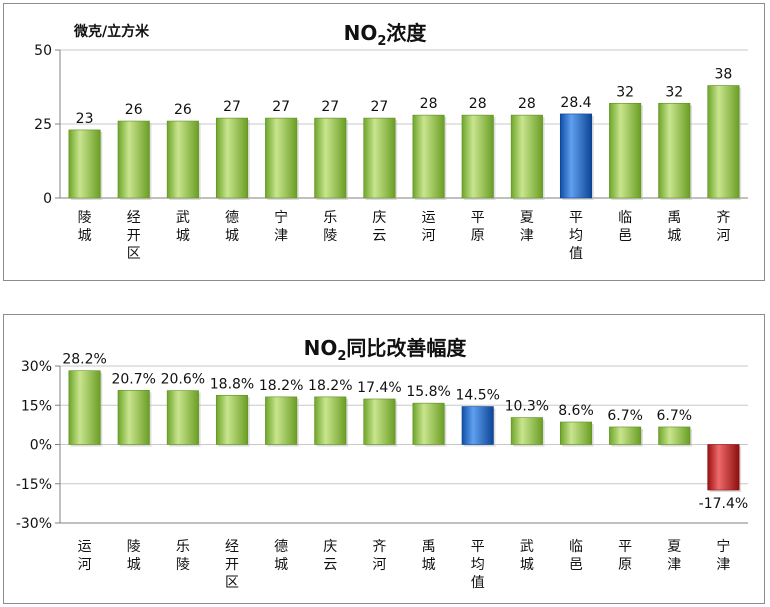 This screenshot has width=770, height=607. Describe the element at coordinates (477, 396) in the screenshot. I see `data-label: 14.5%` at that location.